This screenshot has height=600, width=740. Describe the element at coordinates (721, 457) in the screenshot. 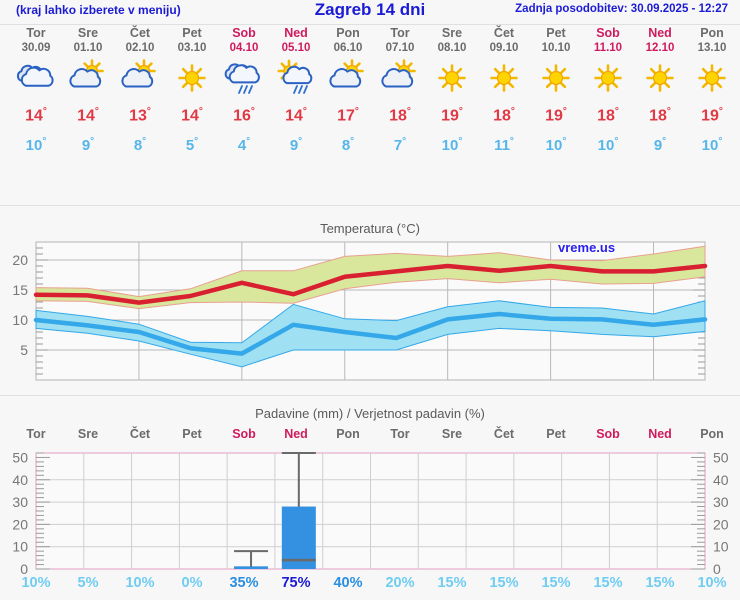

I see `precipitation-y-tick-label: 50` at that location.